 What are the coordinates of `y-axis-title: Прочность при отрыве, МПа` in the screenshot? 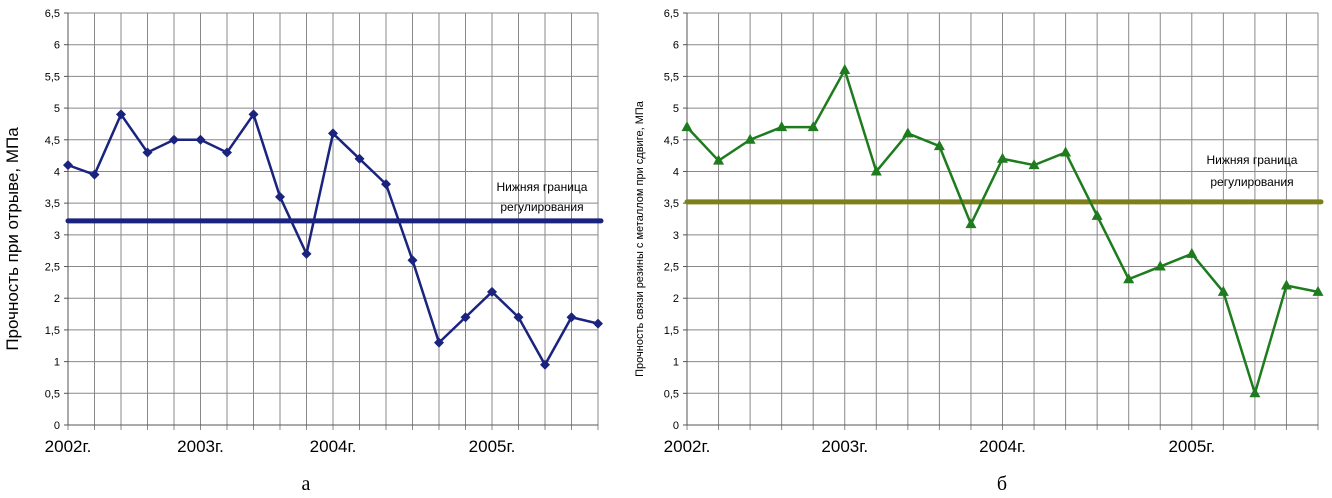 It's located at (12, 239).